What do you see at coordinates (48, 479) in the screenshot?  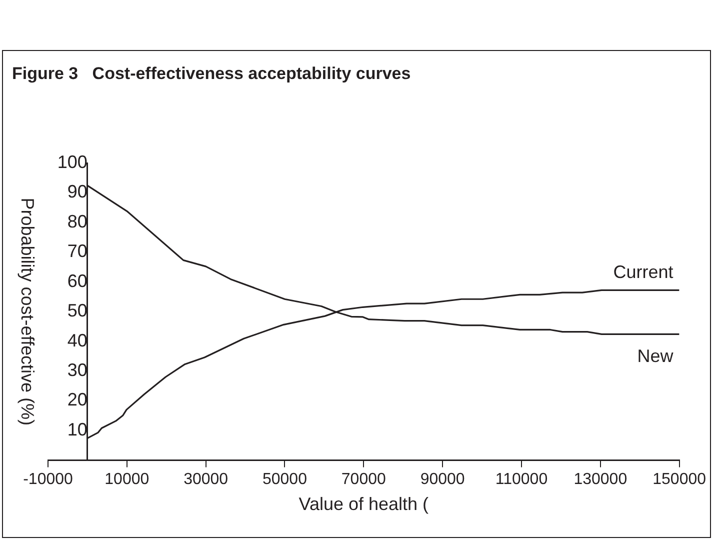 I see `x-tick-label: -10000` at bounding box center [48, 479].